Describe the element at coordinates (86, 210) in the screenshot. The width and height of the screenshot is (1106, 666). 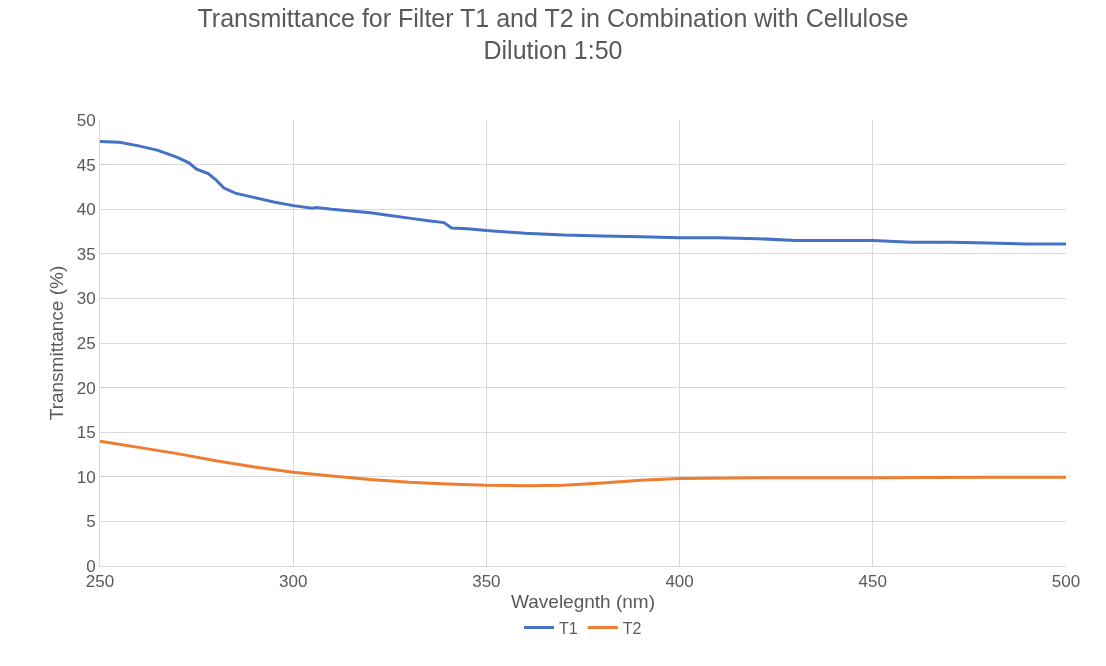
I see `y-tick-label: 40` at that location.